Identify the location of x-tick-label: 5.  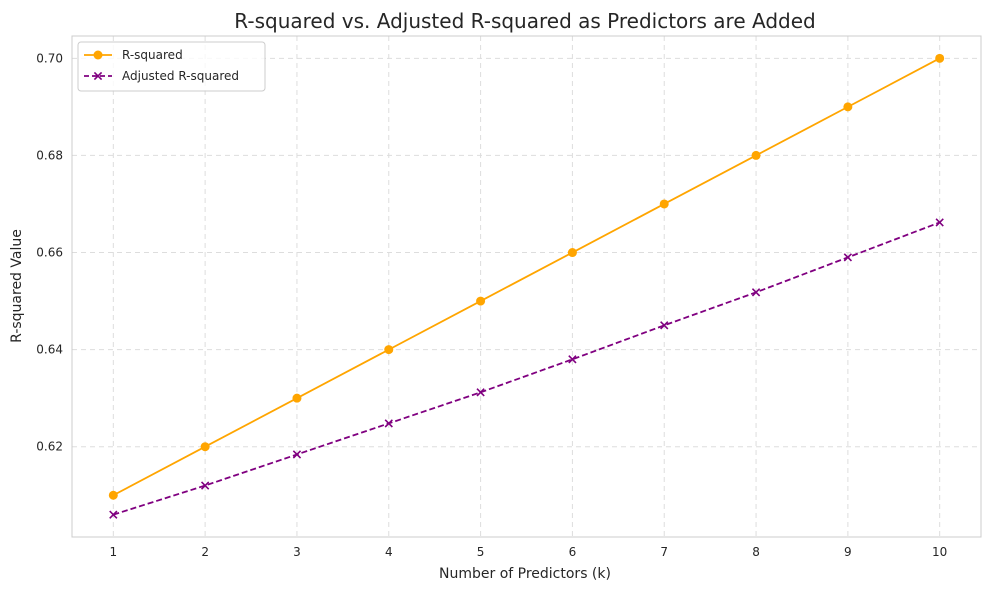
(481, 552).